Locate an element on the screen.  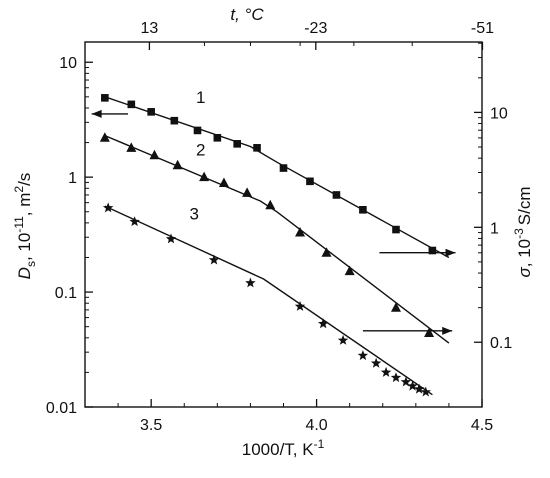
x-axis-title: 1000/T, K-1 is located at coordinates (283, 448).